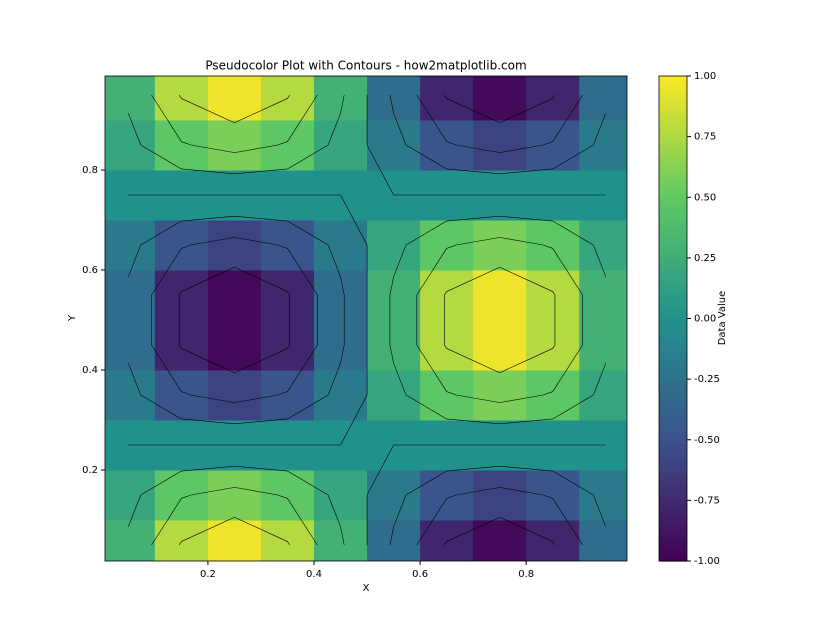 This screenshot has width=840, height=630. I want to click on colorbar-tick-label: -0.75, so click(707, 500).